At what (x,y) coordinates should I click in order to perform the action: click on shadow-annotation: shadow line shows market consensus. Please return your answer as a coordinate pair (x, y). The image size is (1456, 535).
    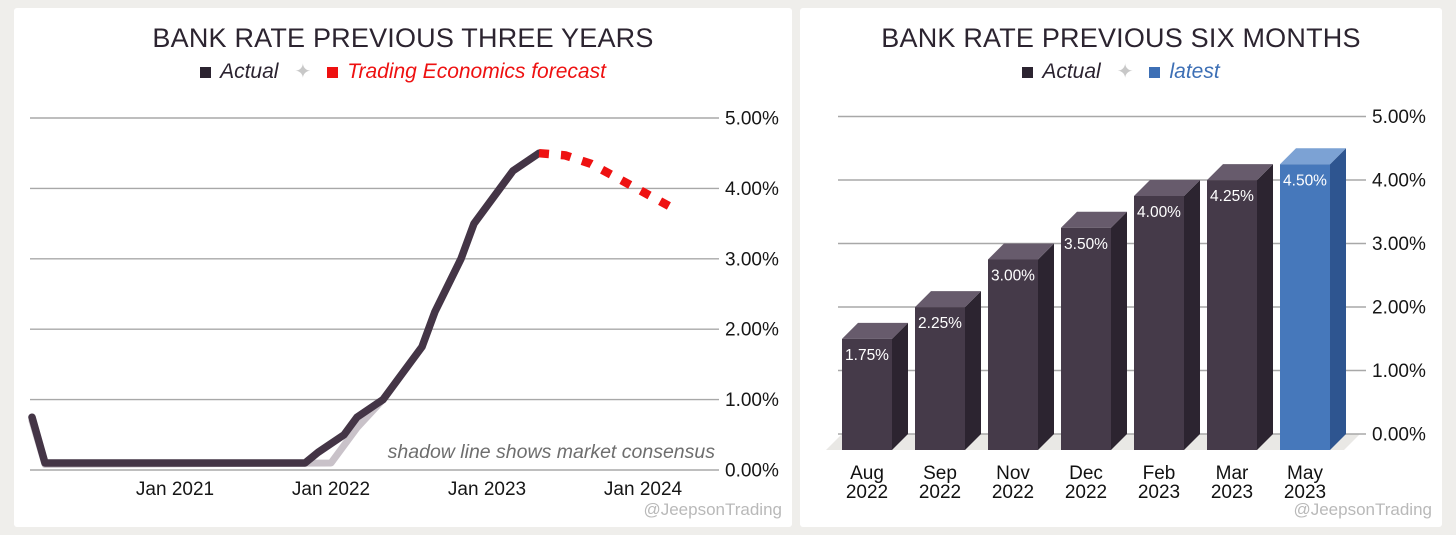
    Looking at the image, I should click on (552, 452).